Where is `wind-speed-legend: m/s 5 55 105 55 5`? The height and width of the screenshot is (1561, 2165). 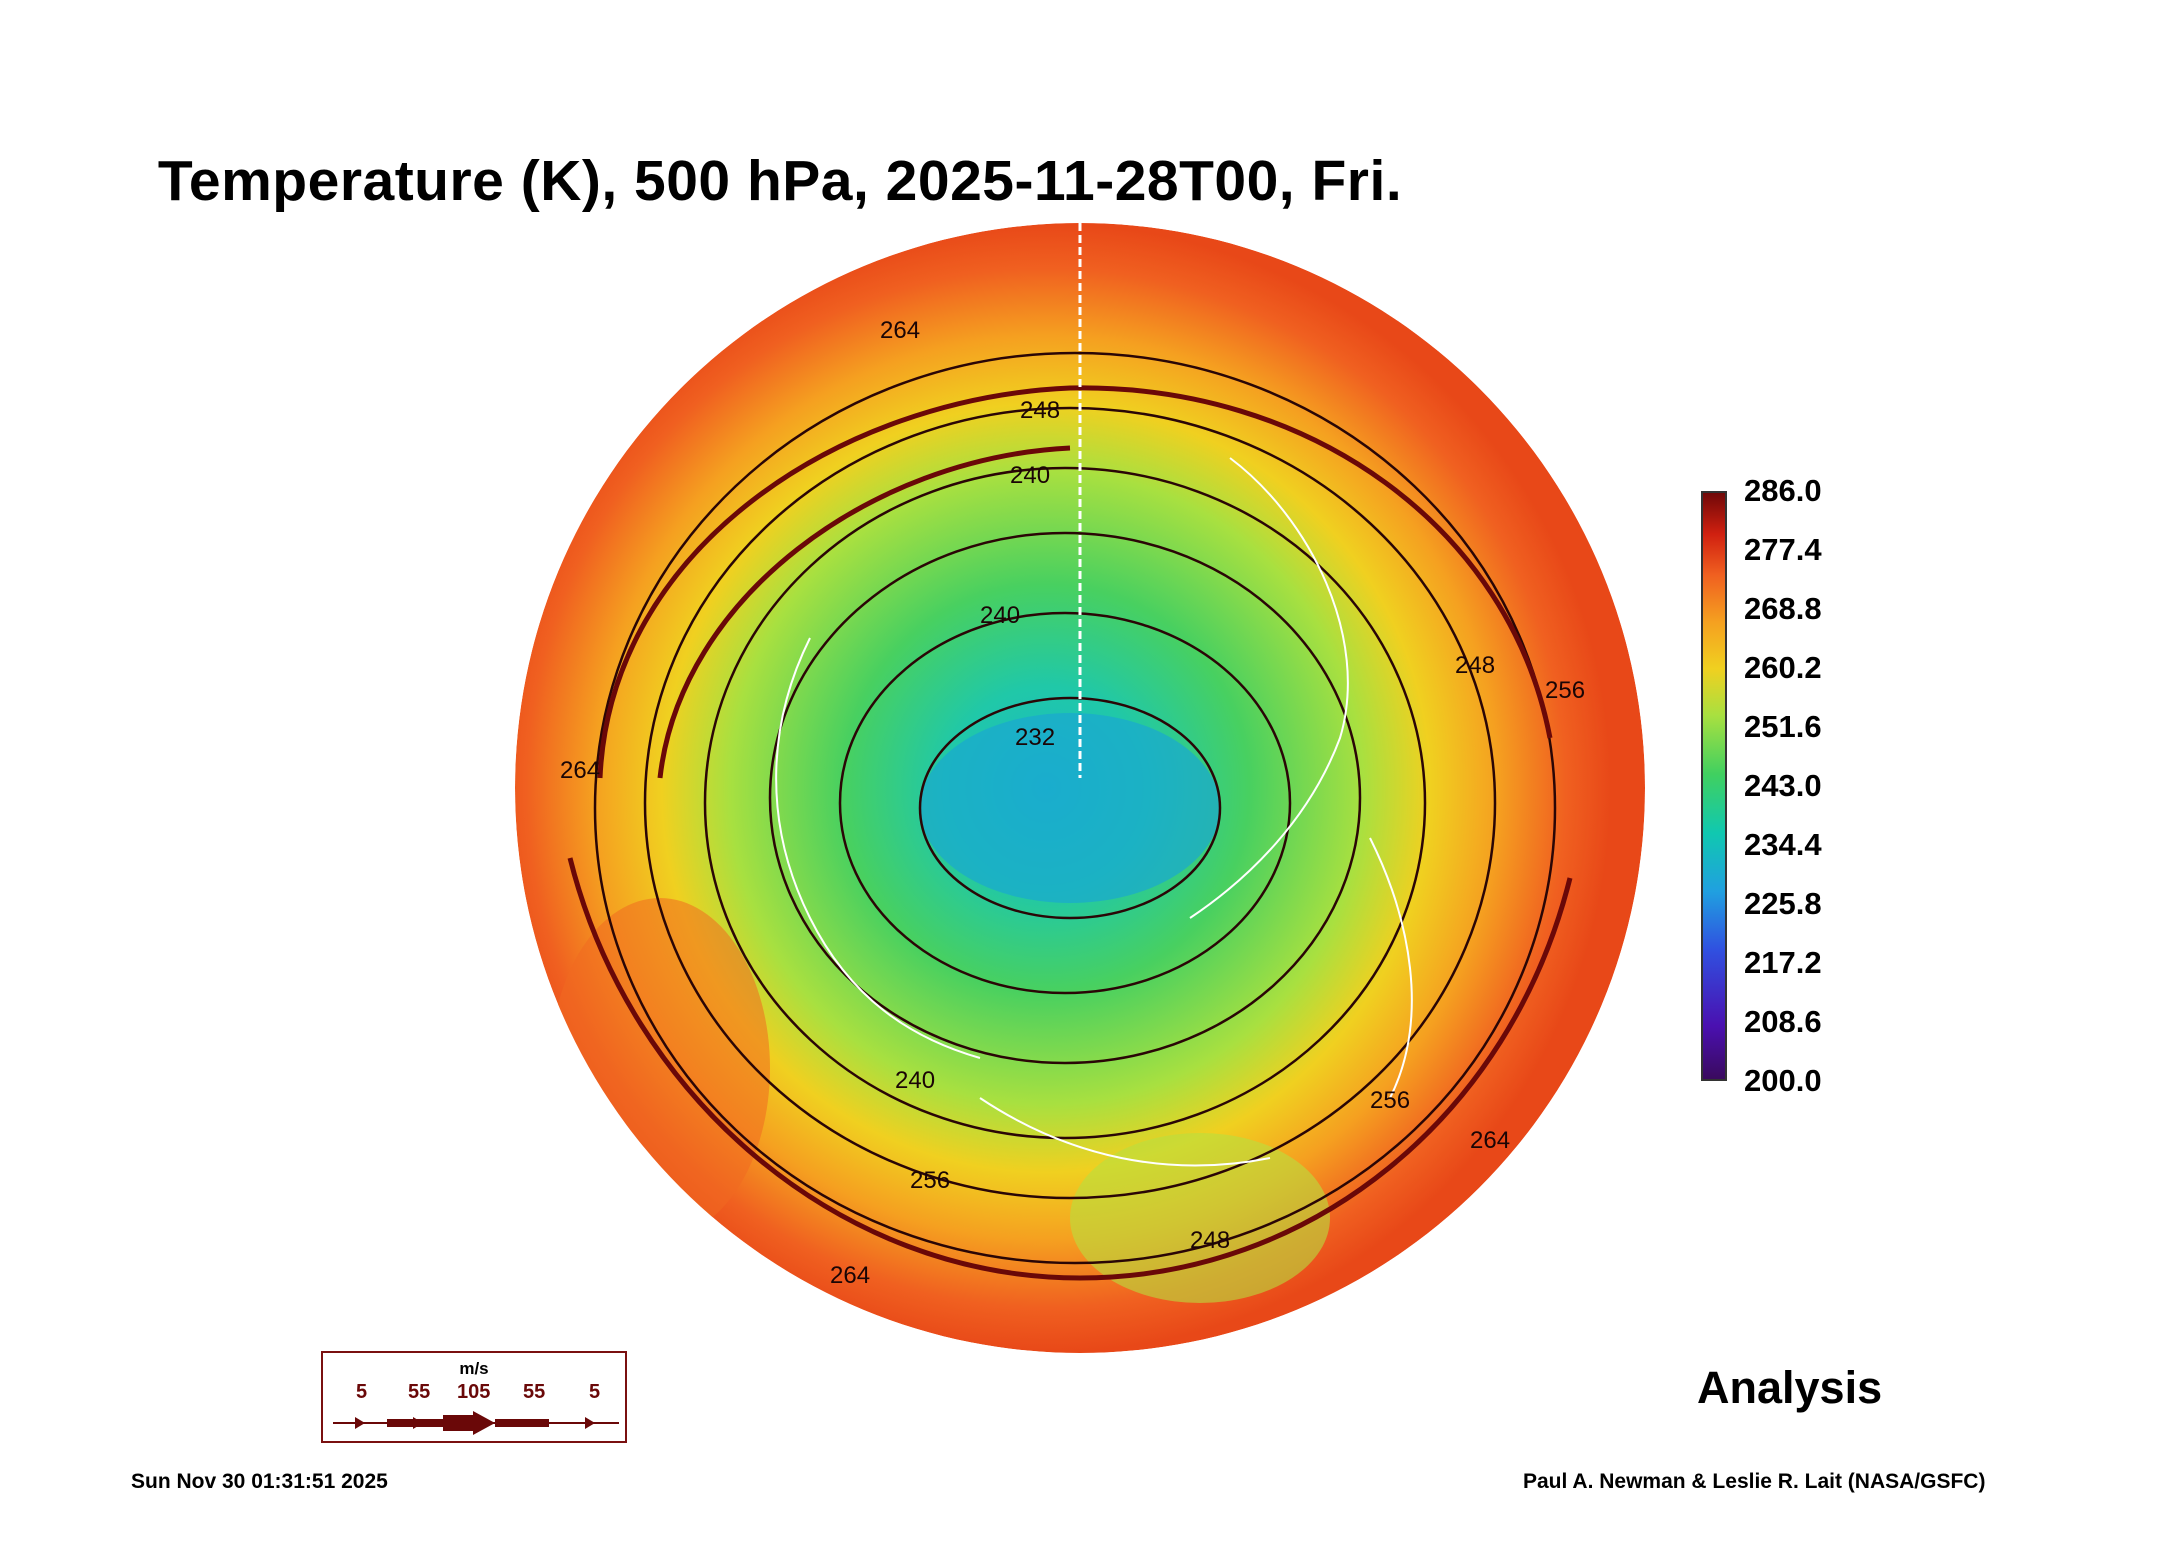
wind-speed-legend: m/s 5 55 105 55 5 is located at coordinates (474, 1397).